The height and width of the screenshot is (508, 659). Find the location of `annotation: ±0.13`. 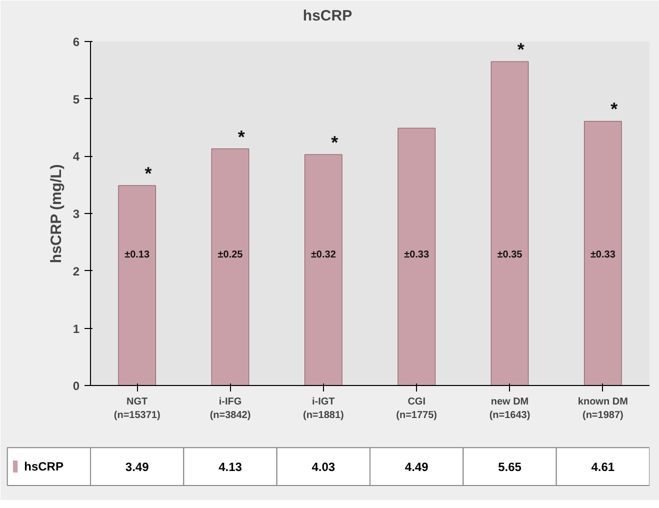

annotation: ±0.13 is located at coordinates (137, 254).